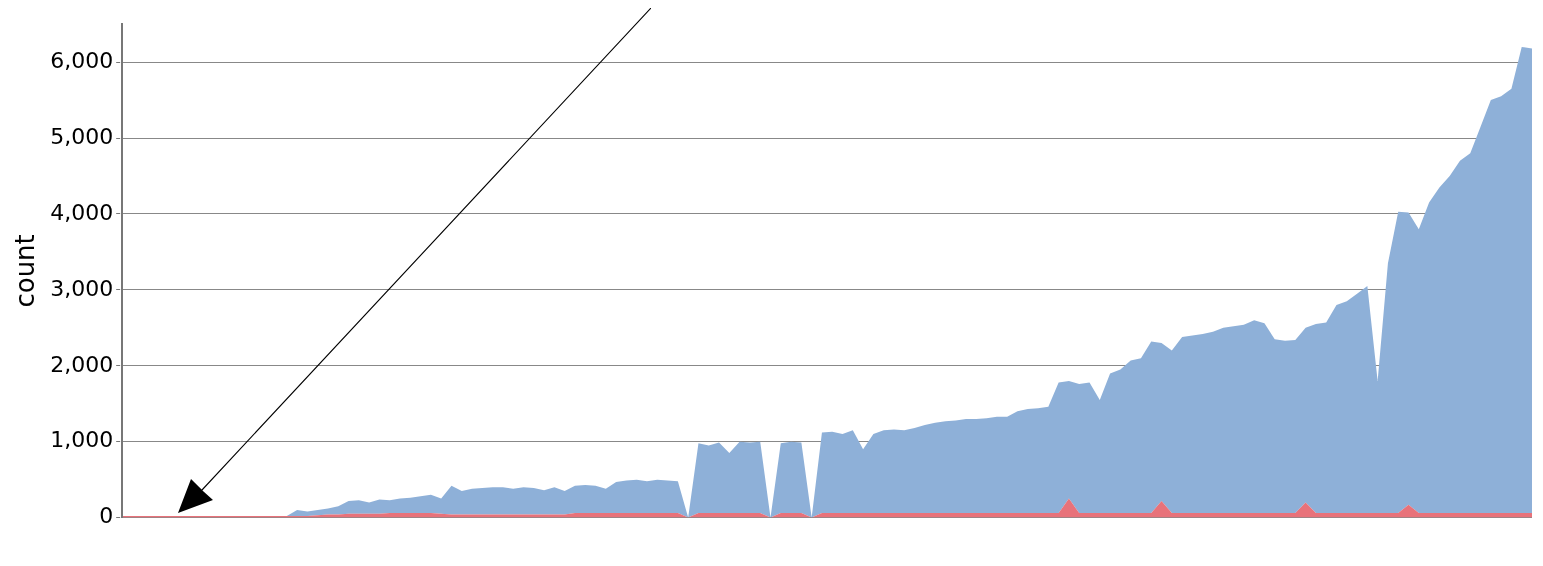  I want to click on y-axis-title: count, so click(25, 271).